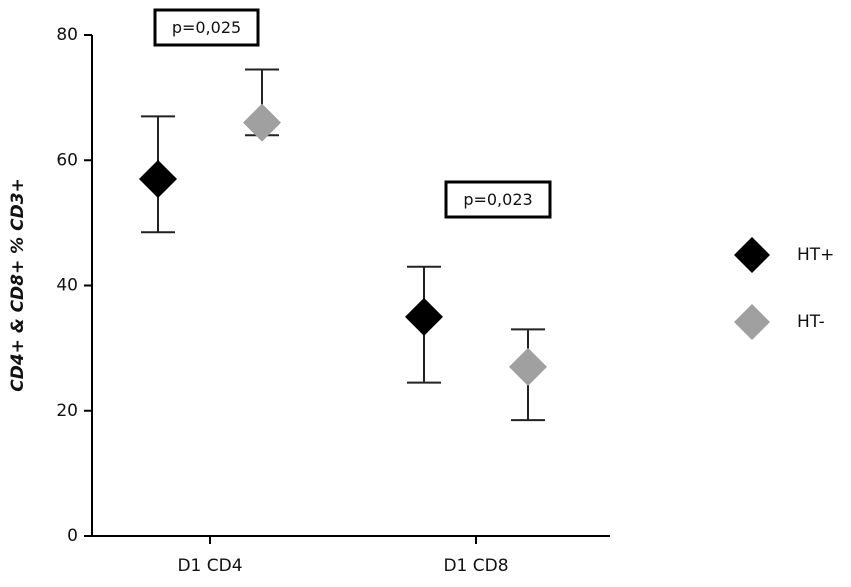 This screenshot has height=587, width=851. Describe the element at coordinates (209, 566) in the screenshot. I see `x-tick-label: D1 CD4` at that location.